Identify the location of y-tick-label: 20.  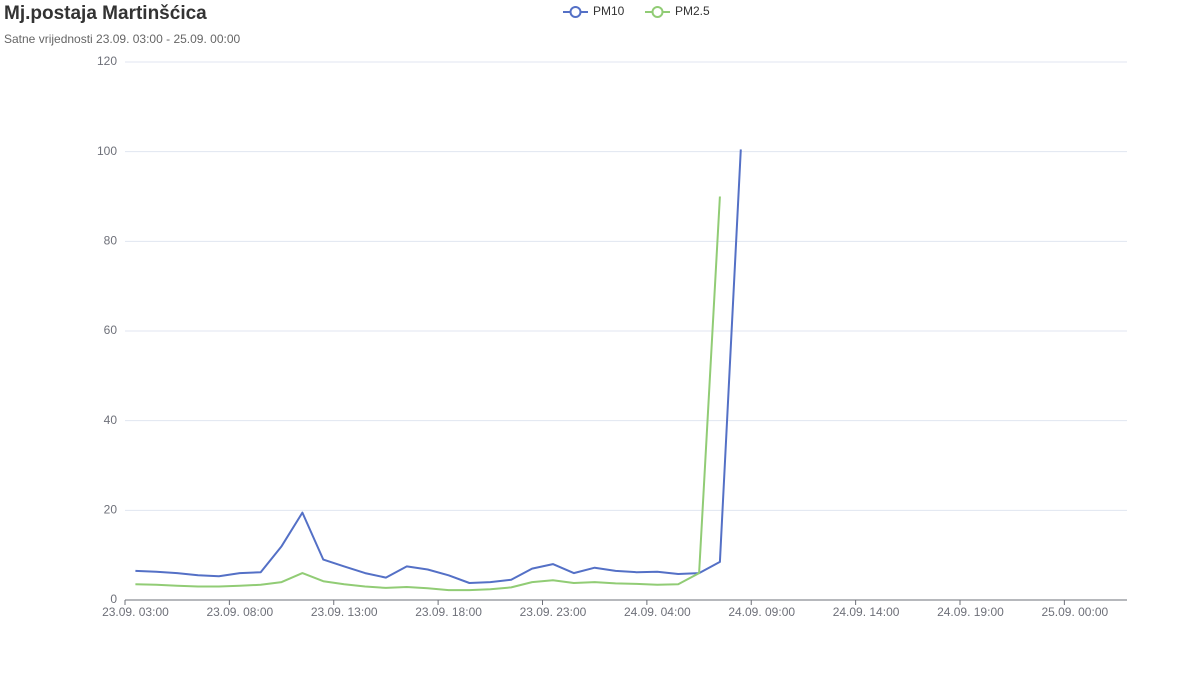
(111, 510).